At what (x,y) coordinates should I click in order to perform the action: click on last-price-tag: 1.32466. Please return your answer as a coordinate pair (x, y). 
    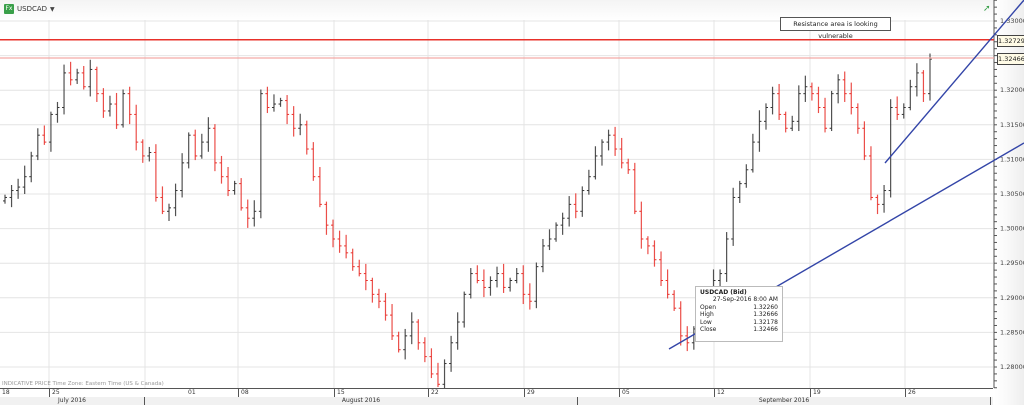
    Looking at the image, I should click on (1010, 59).